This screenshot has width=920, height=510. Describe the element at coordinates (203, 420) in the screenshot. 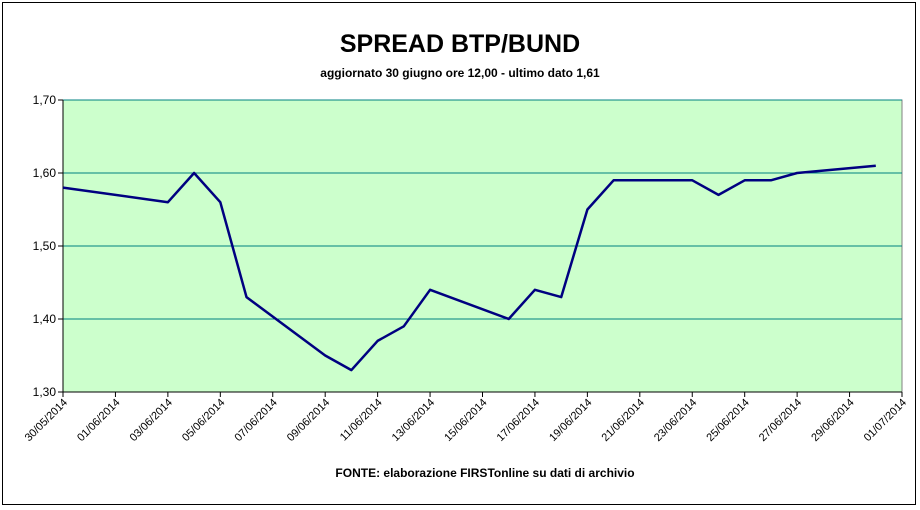

I see `x-tick-label: 05/06/2014` at that location.